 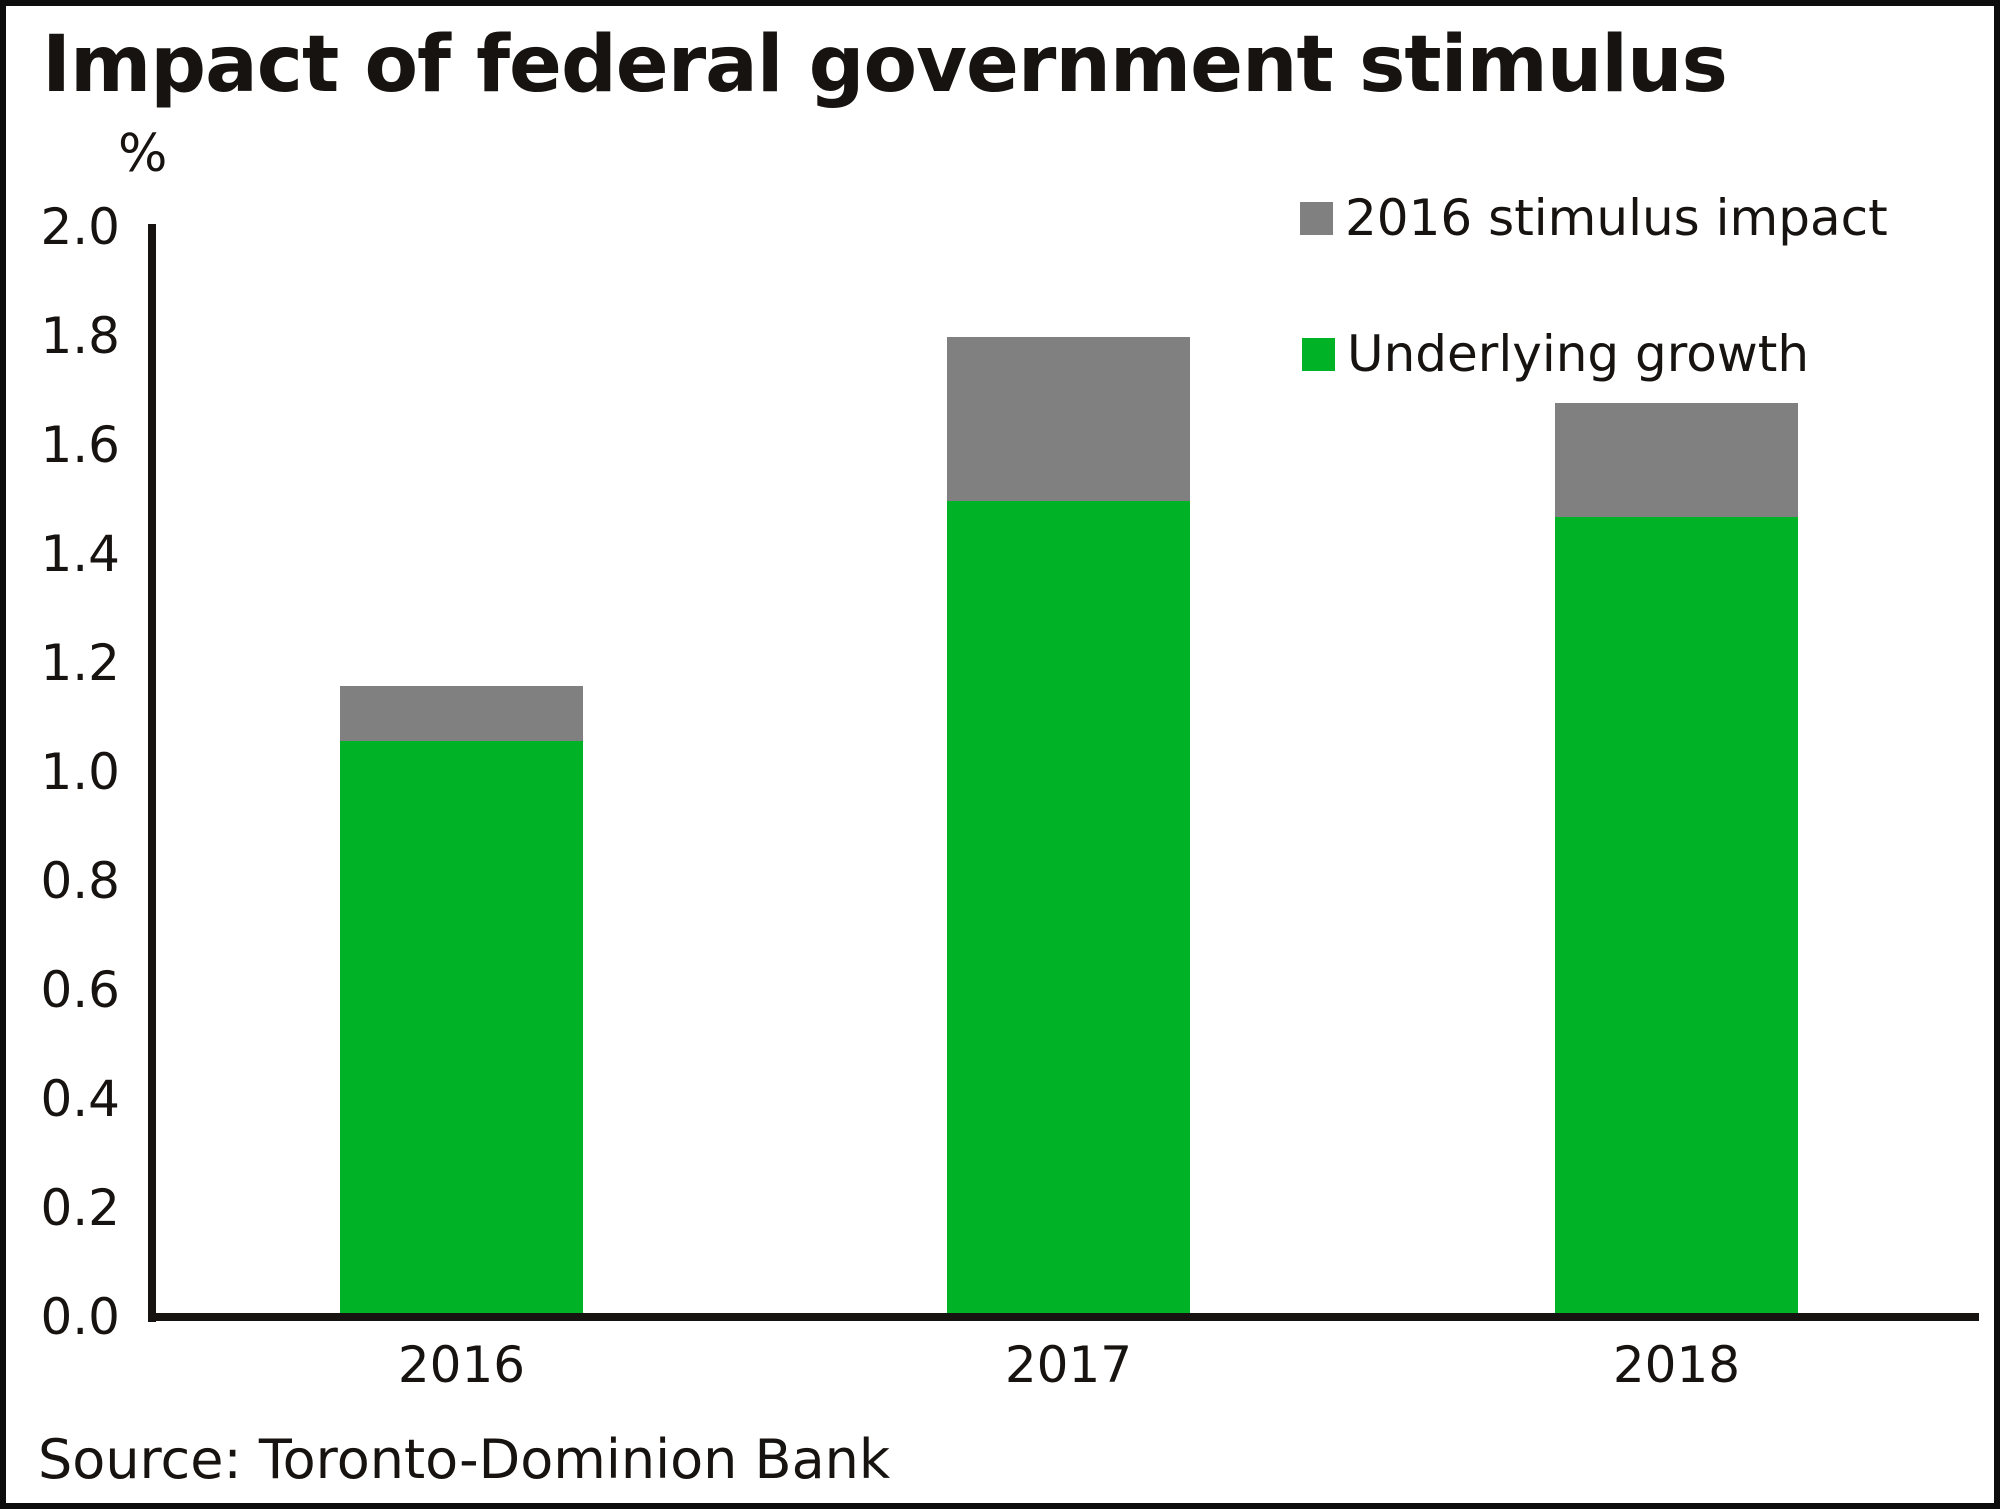 I want to click on chart-title: Impact of federal government stimulus, so click(x=885, y=65).